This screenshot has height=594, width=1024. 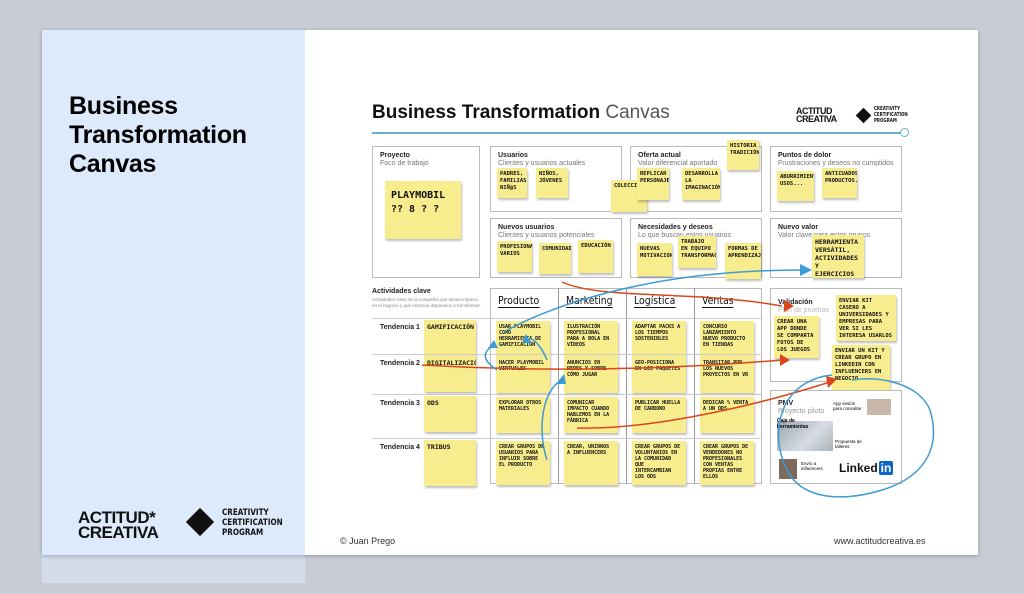 What do you see at coordinates (847, 406) in the screenshot?
I see `pmv-annotation: App sesión para consultar` at bounding box center [847, 406].